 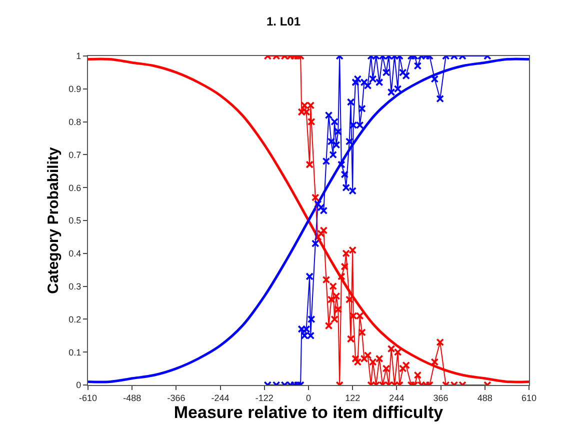 What do you see at coordinates (53, 220) in the screenshot?
I see `y-axis-title: Category Probability` at bounding box center [53, 220].